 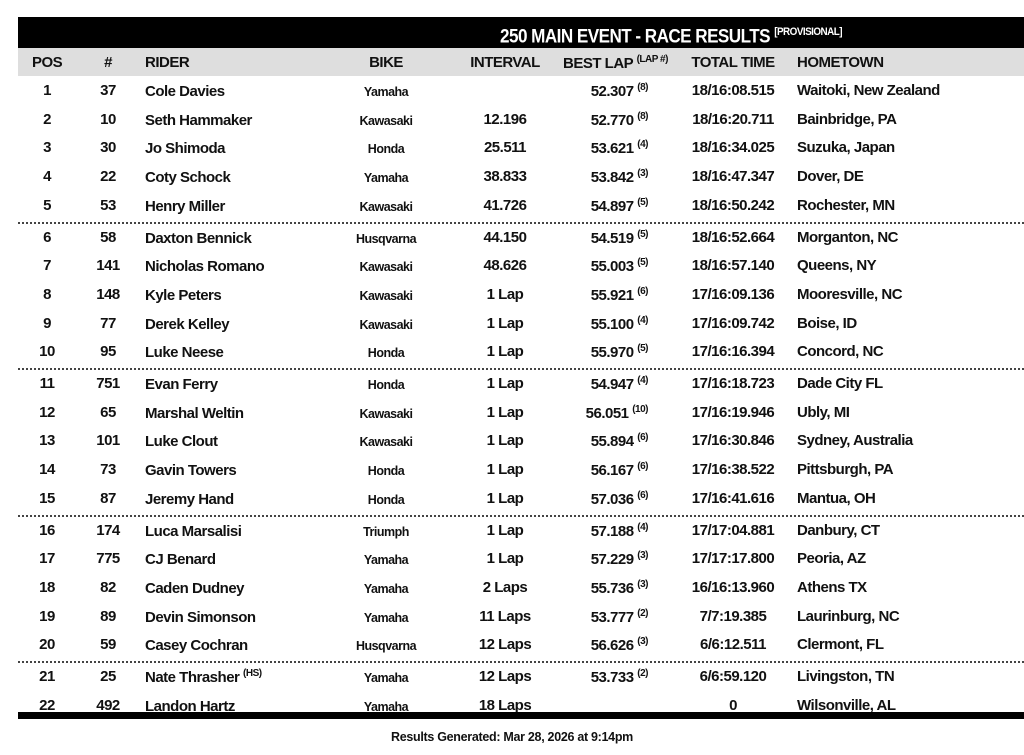 I want to click on best-lap-cell: 54.947 (4), so click(x=598, y=384).